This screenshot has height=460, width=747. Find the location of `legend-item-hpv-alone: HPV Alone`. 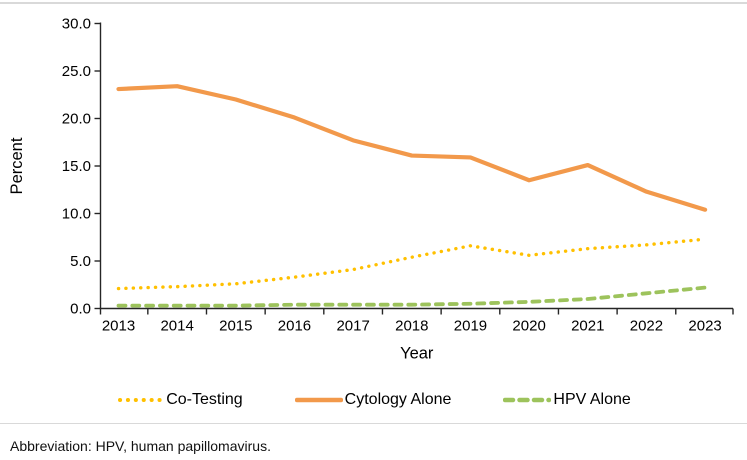

legend-item-hpv-alone: HPV Alone is located at coordinates (567, 400).